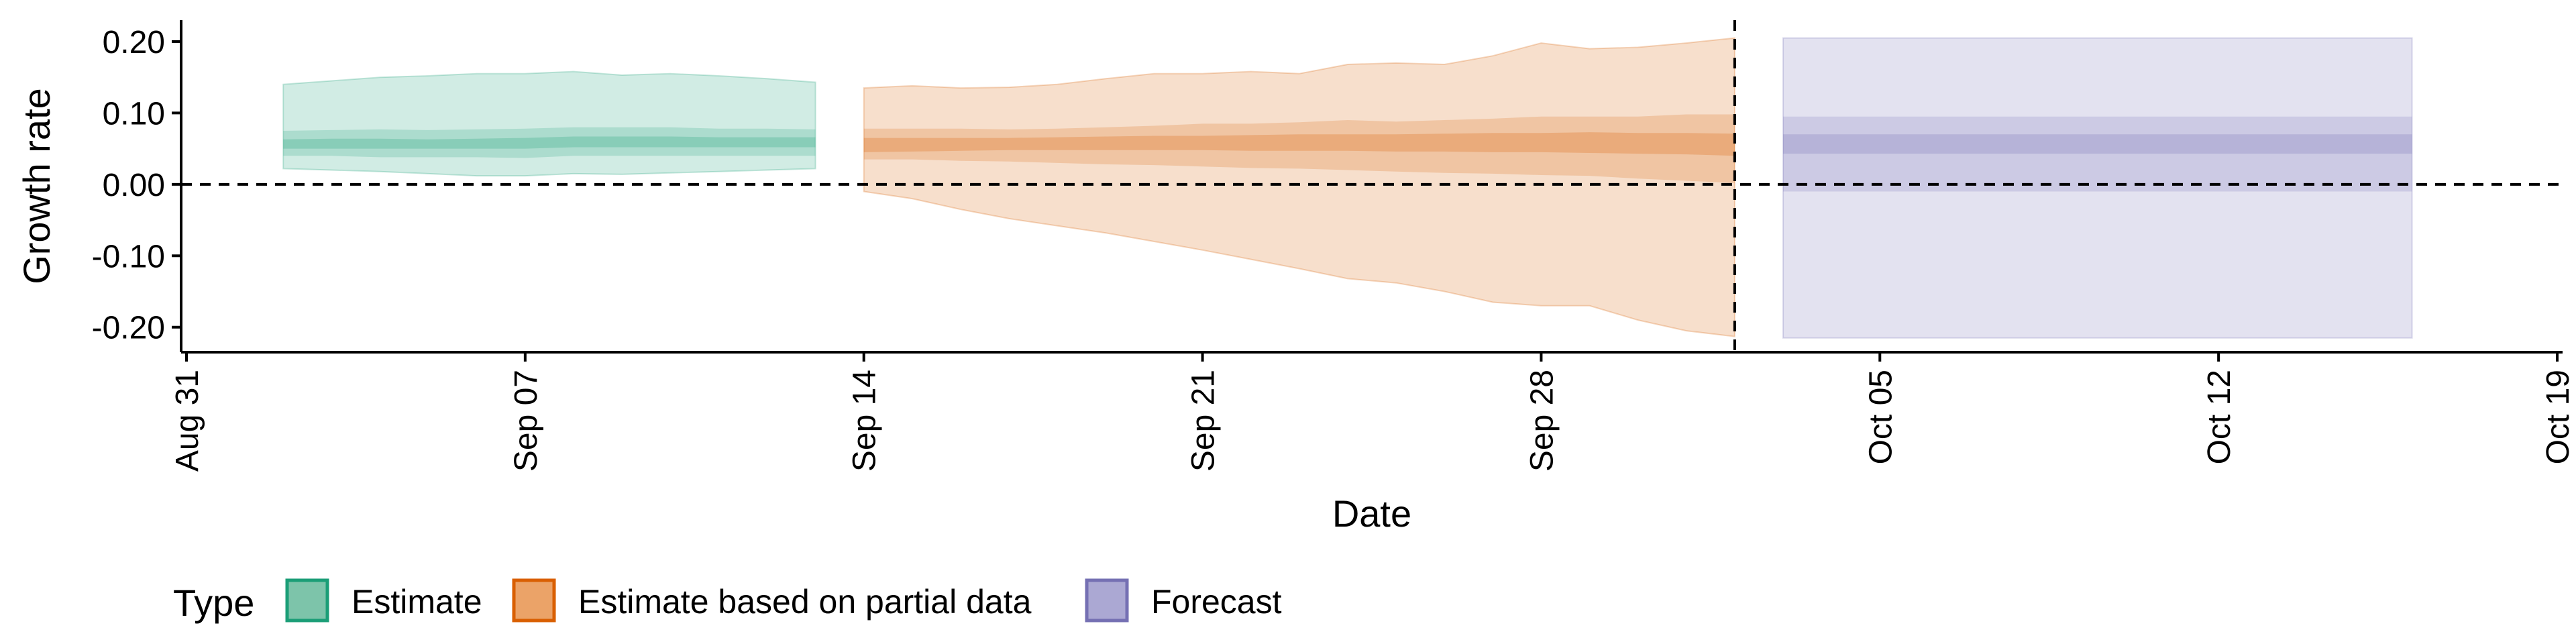 This screenshot has height=644, width=2576. What do you see at coordinates (1542, 421) in the screenshot?
I see `x-tick-label: Sep 28` at bounding box center [1542, 421].